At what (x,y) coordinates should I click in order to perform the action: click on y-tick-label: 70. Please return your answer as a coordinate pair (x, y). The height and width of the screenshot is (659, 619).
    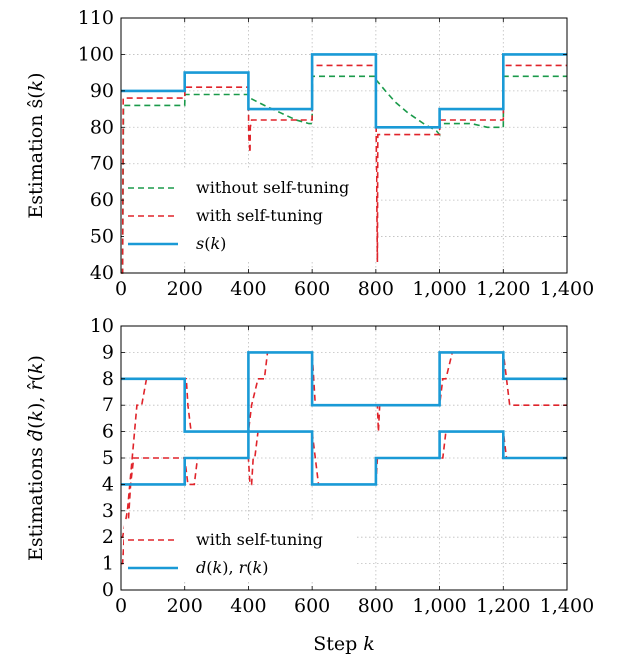
    Looking at the image, I should click on (102, 164).